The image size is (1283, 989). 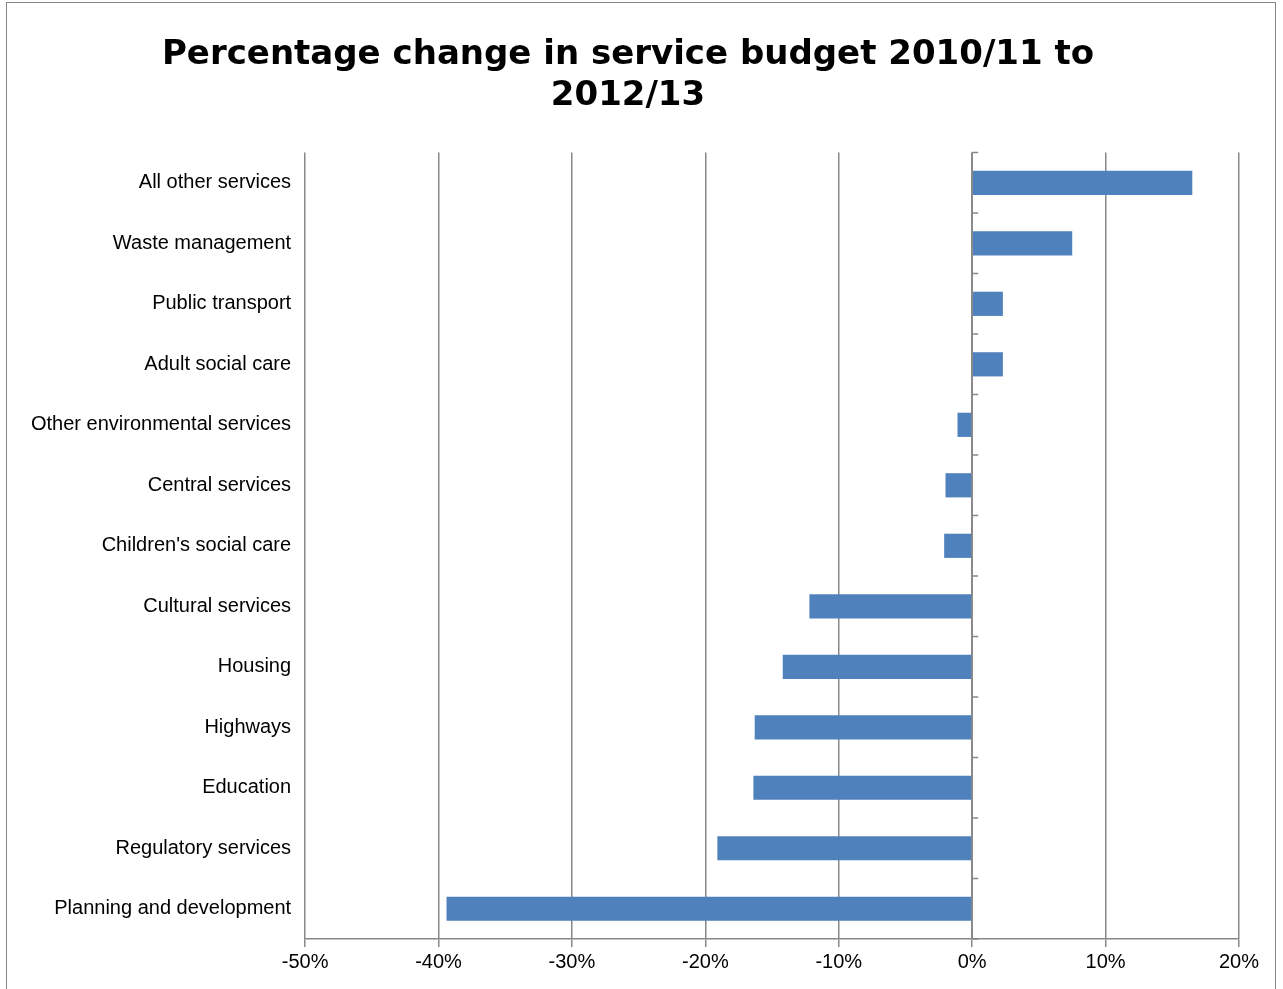 What do you see at coordinates (305, 960) in the screenshot?
I see `x-tick-label: -50%` at bounding box center [305, 960].